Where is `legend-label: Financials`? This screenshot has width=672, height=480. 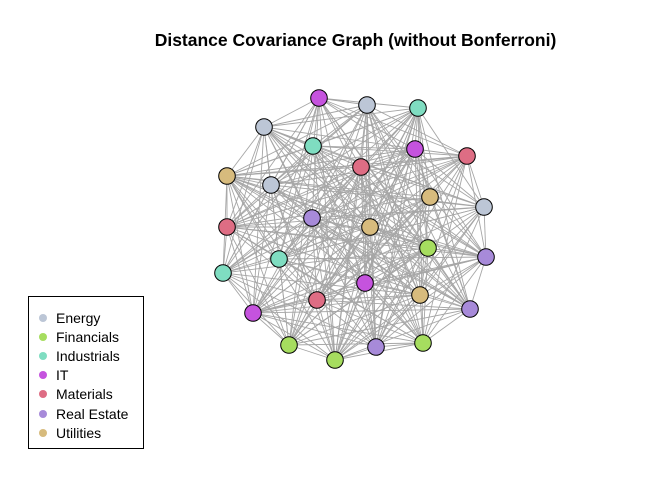
legend-label: Financials is located at coordinates (88, 336).